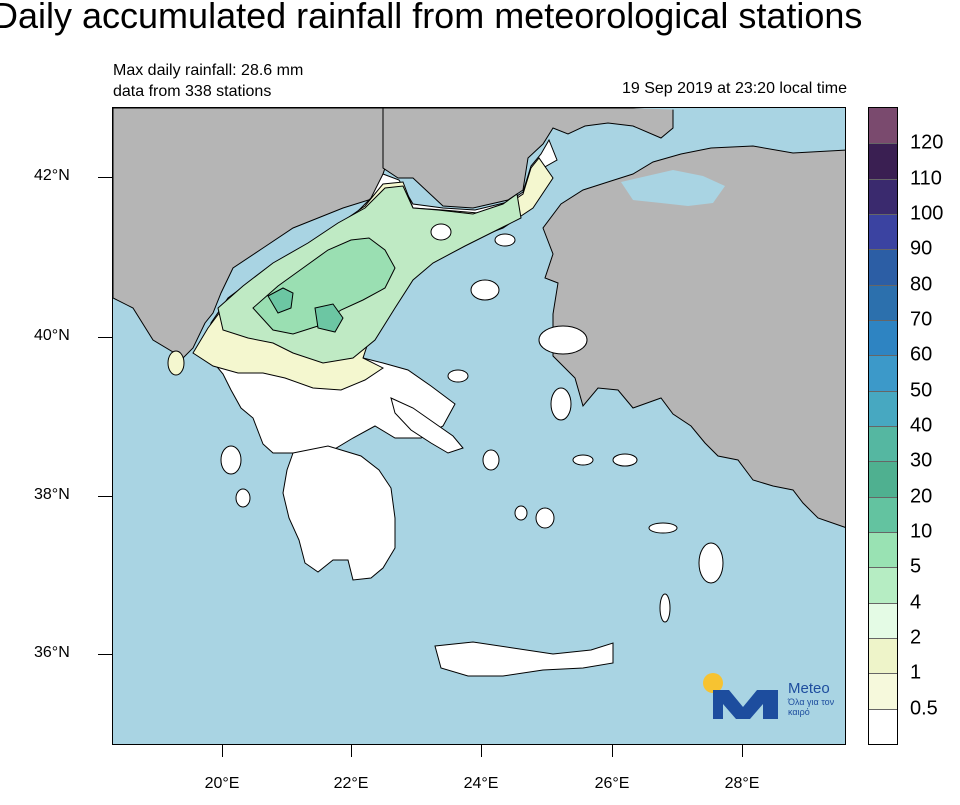 The width and height of the screenshot is (960, 805). Describe the element at coordinates (745, 704) in the screenshot. I see `logo-m-icon` at that location.